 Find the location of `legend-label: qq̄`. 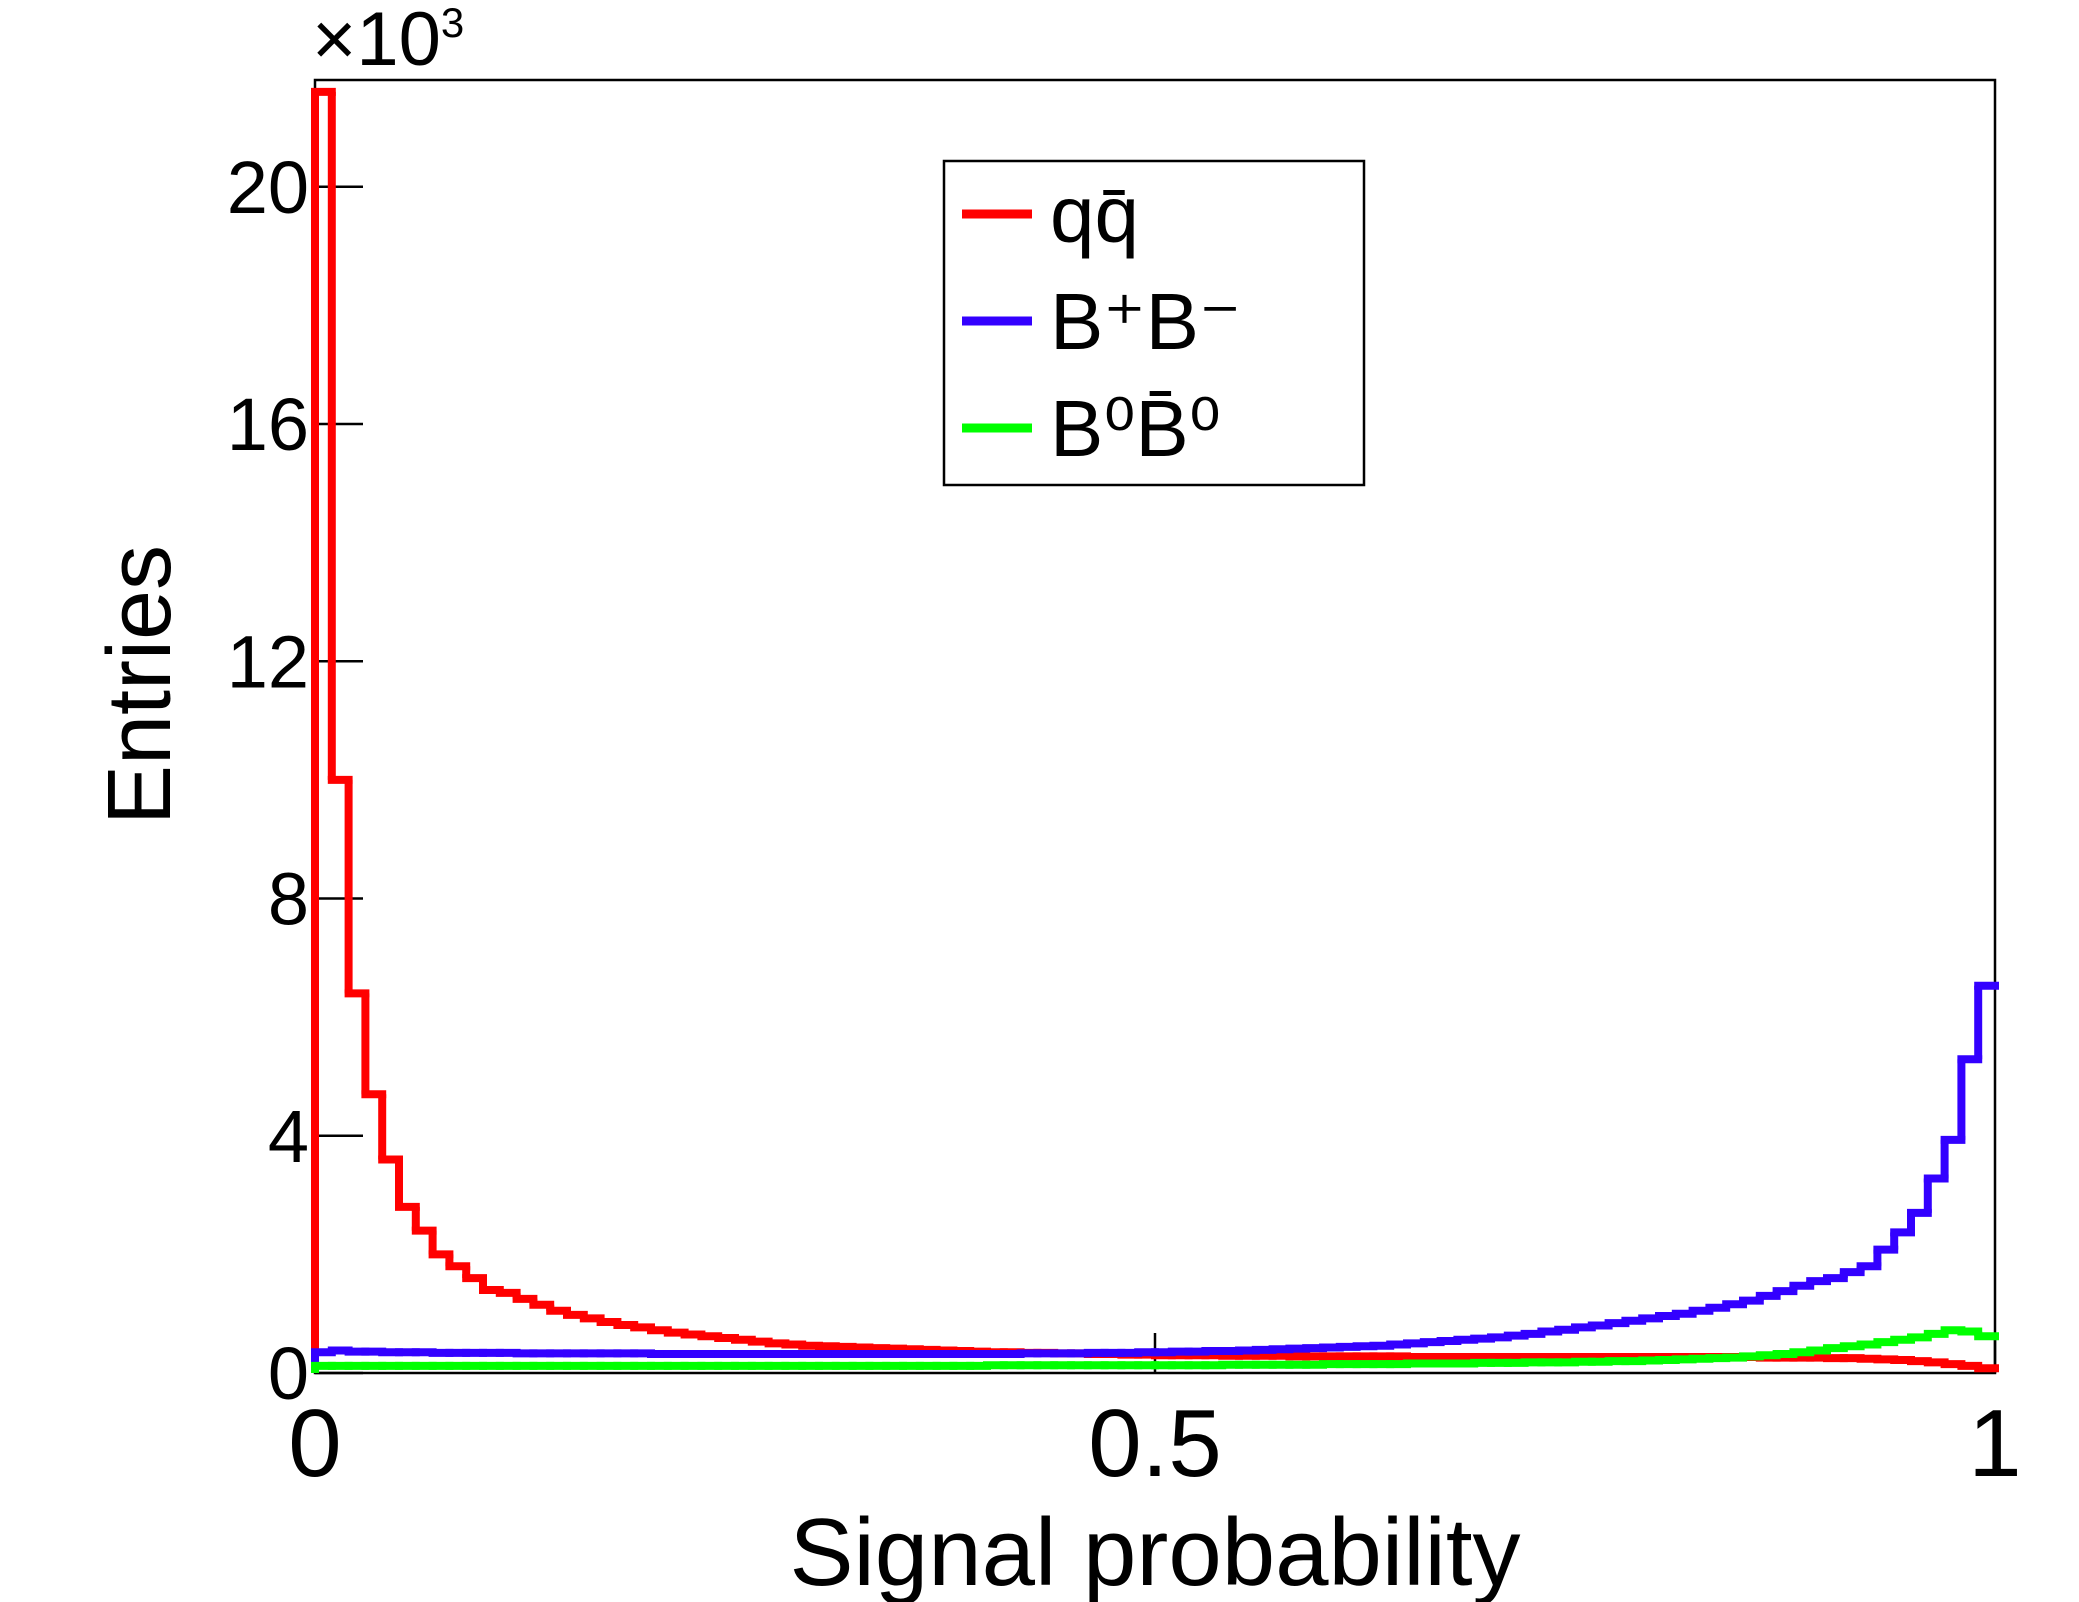

legend-label: qq̄ is located at coordinates (1094, 214).